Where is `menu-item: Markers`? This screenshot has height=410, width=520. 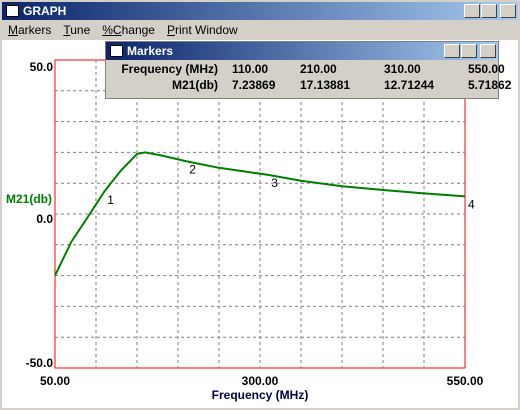 menu-item: Markers is located at coordinates (30, 30).